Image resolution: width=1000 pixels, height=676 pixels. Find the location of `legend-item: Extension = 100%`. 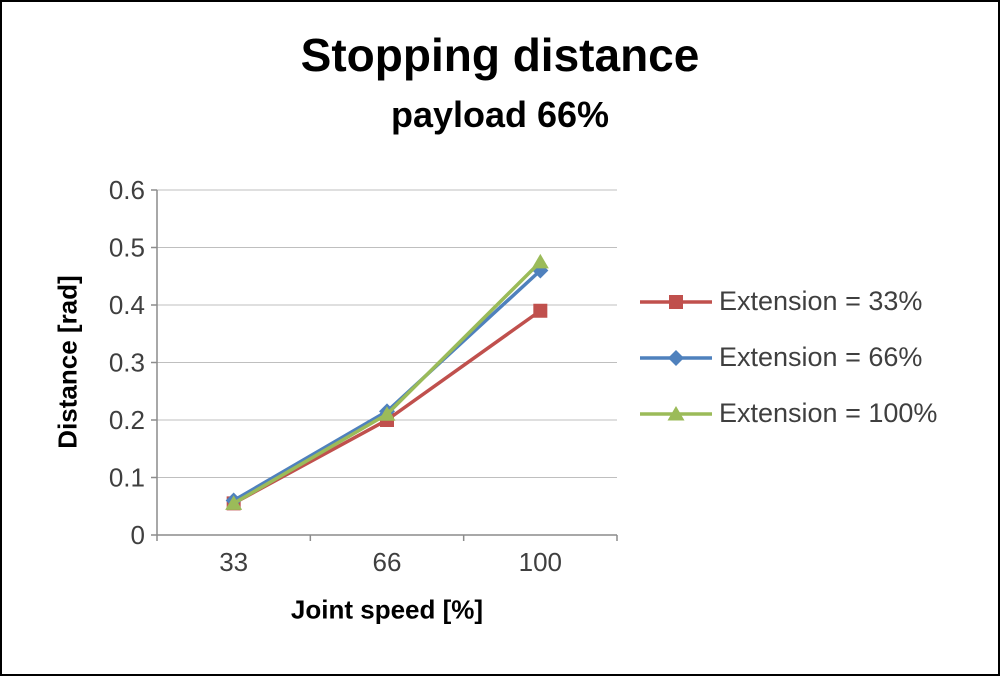

legend-item: Extension = 100% is located at coordinates (788, 413).